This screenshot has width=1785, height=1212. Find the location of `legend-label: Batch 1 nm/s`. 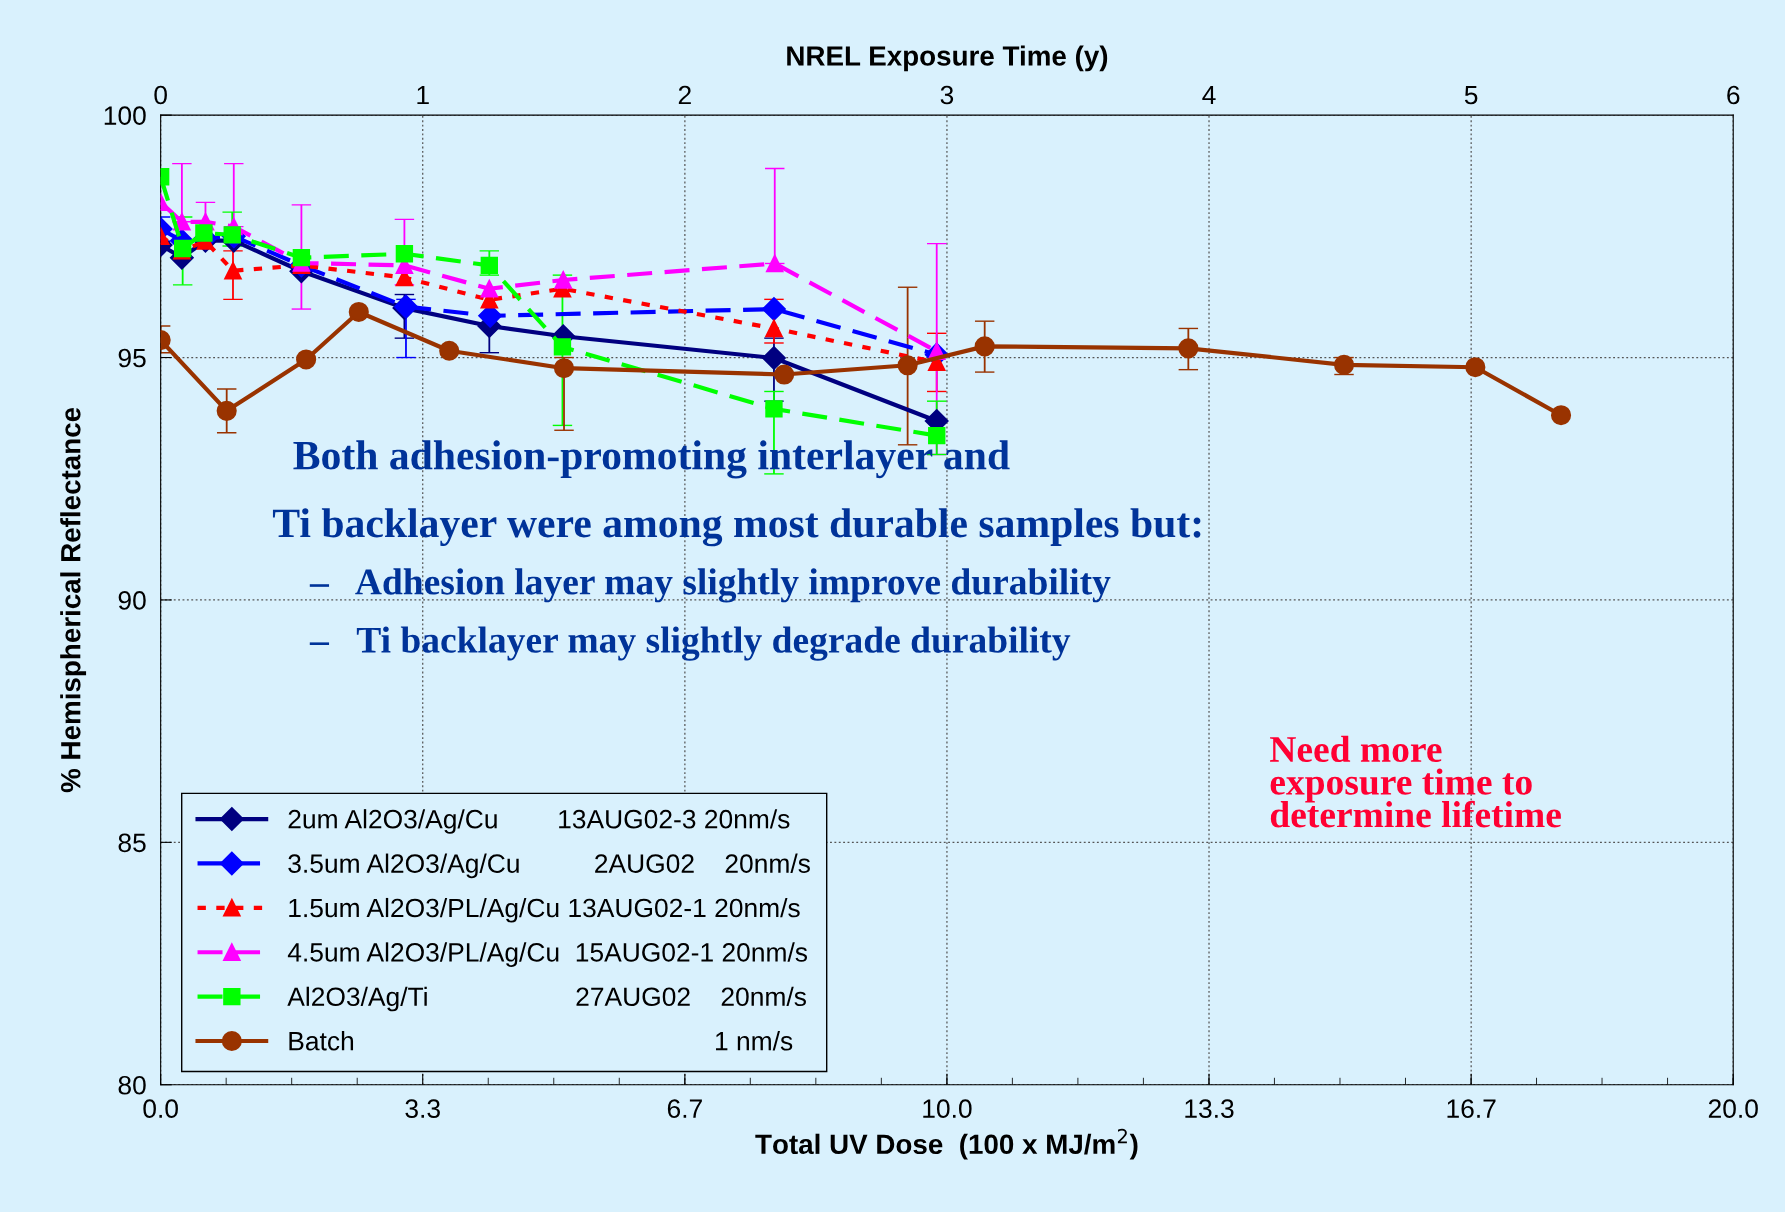

legend-label: Batch 1 nm/s is located at coordinates (541, 1041).